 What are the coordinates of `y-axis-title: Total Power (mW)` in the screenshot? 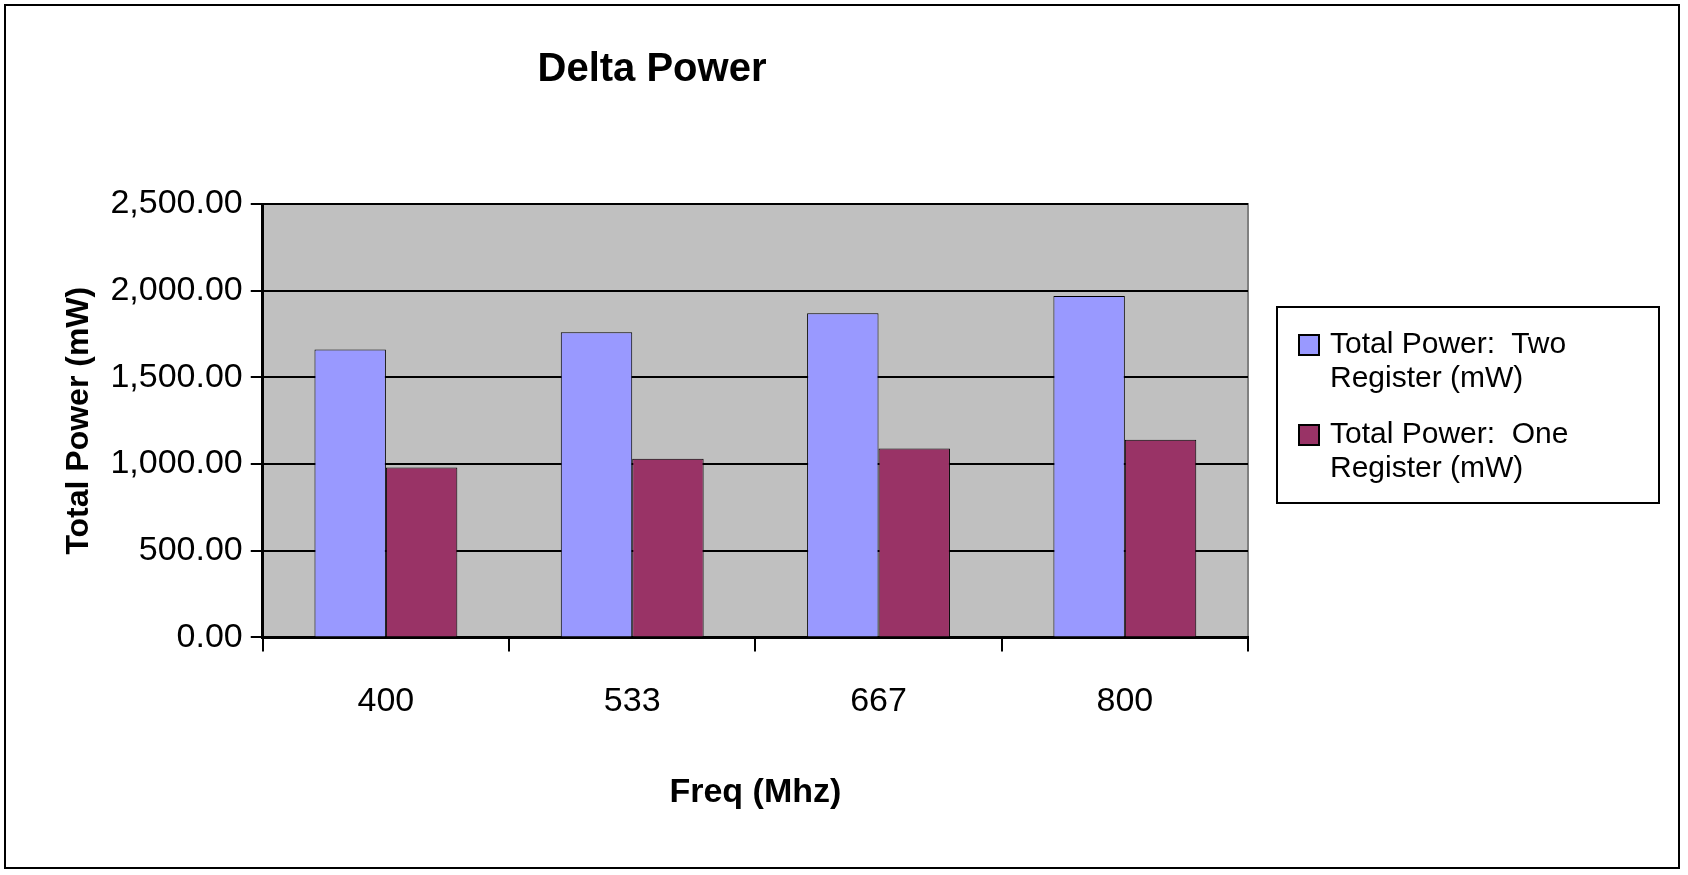 It's located at (77, 420).